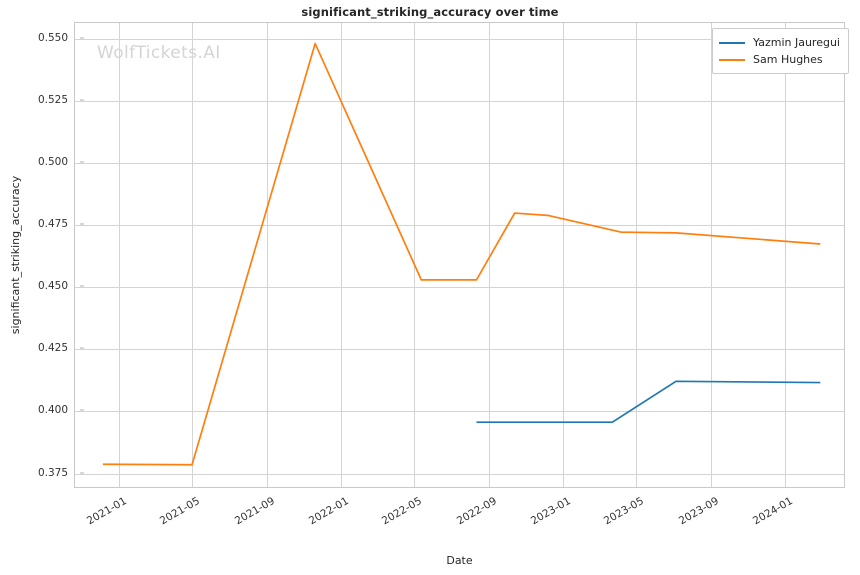 This screenshot has width=860, height=575. What do you see at coordinates (52, 99) in the screenshot?
I see `y-tick-label: 0.525` at bounding box center [52, 99].